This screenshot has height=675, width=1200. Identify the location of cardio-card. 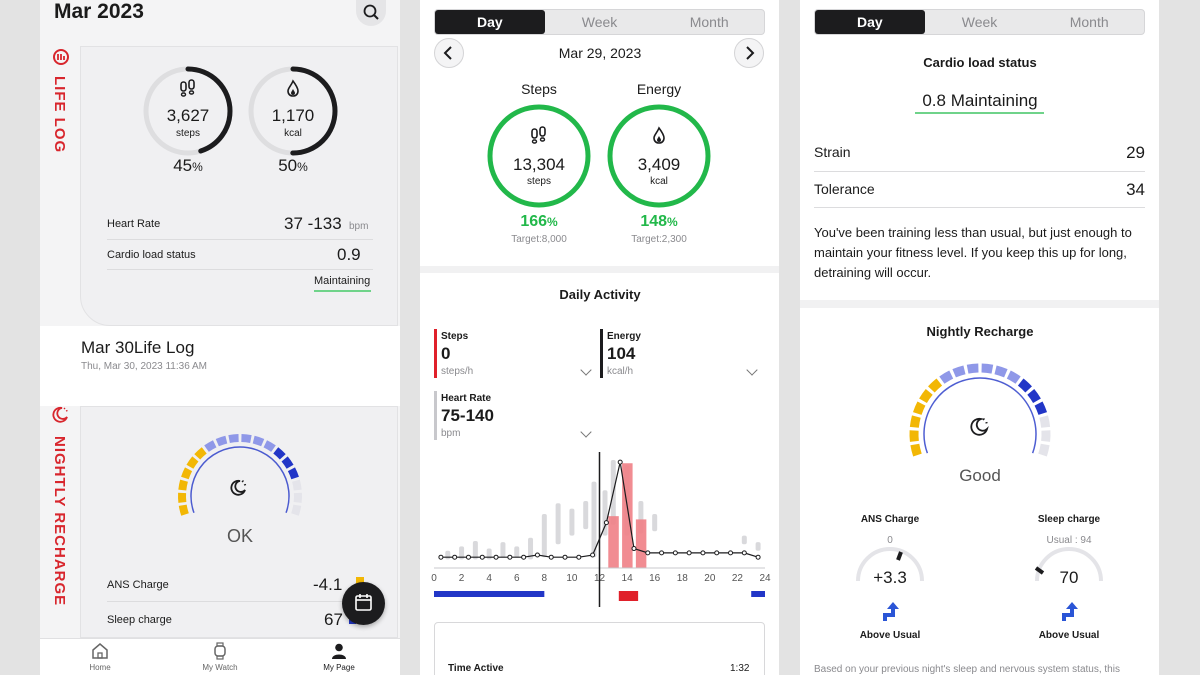
(979, 150).